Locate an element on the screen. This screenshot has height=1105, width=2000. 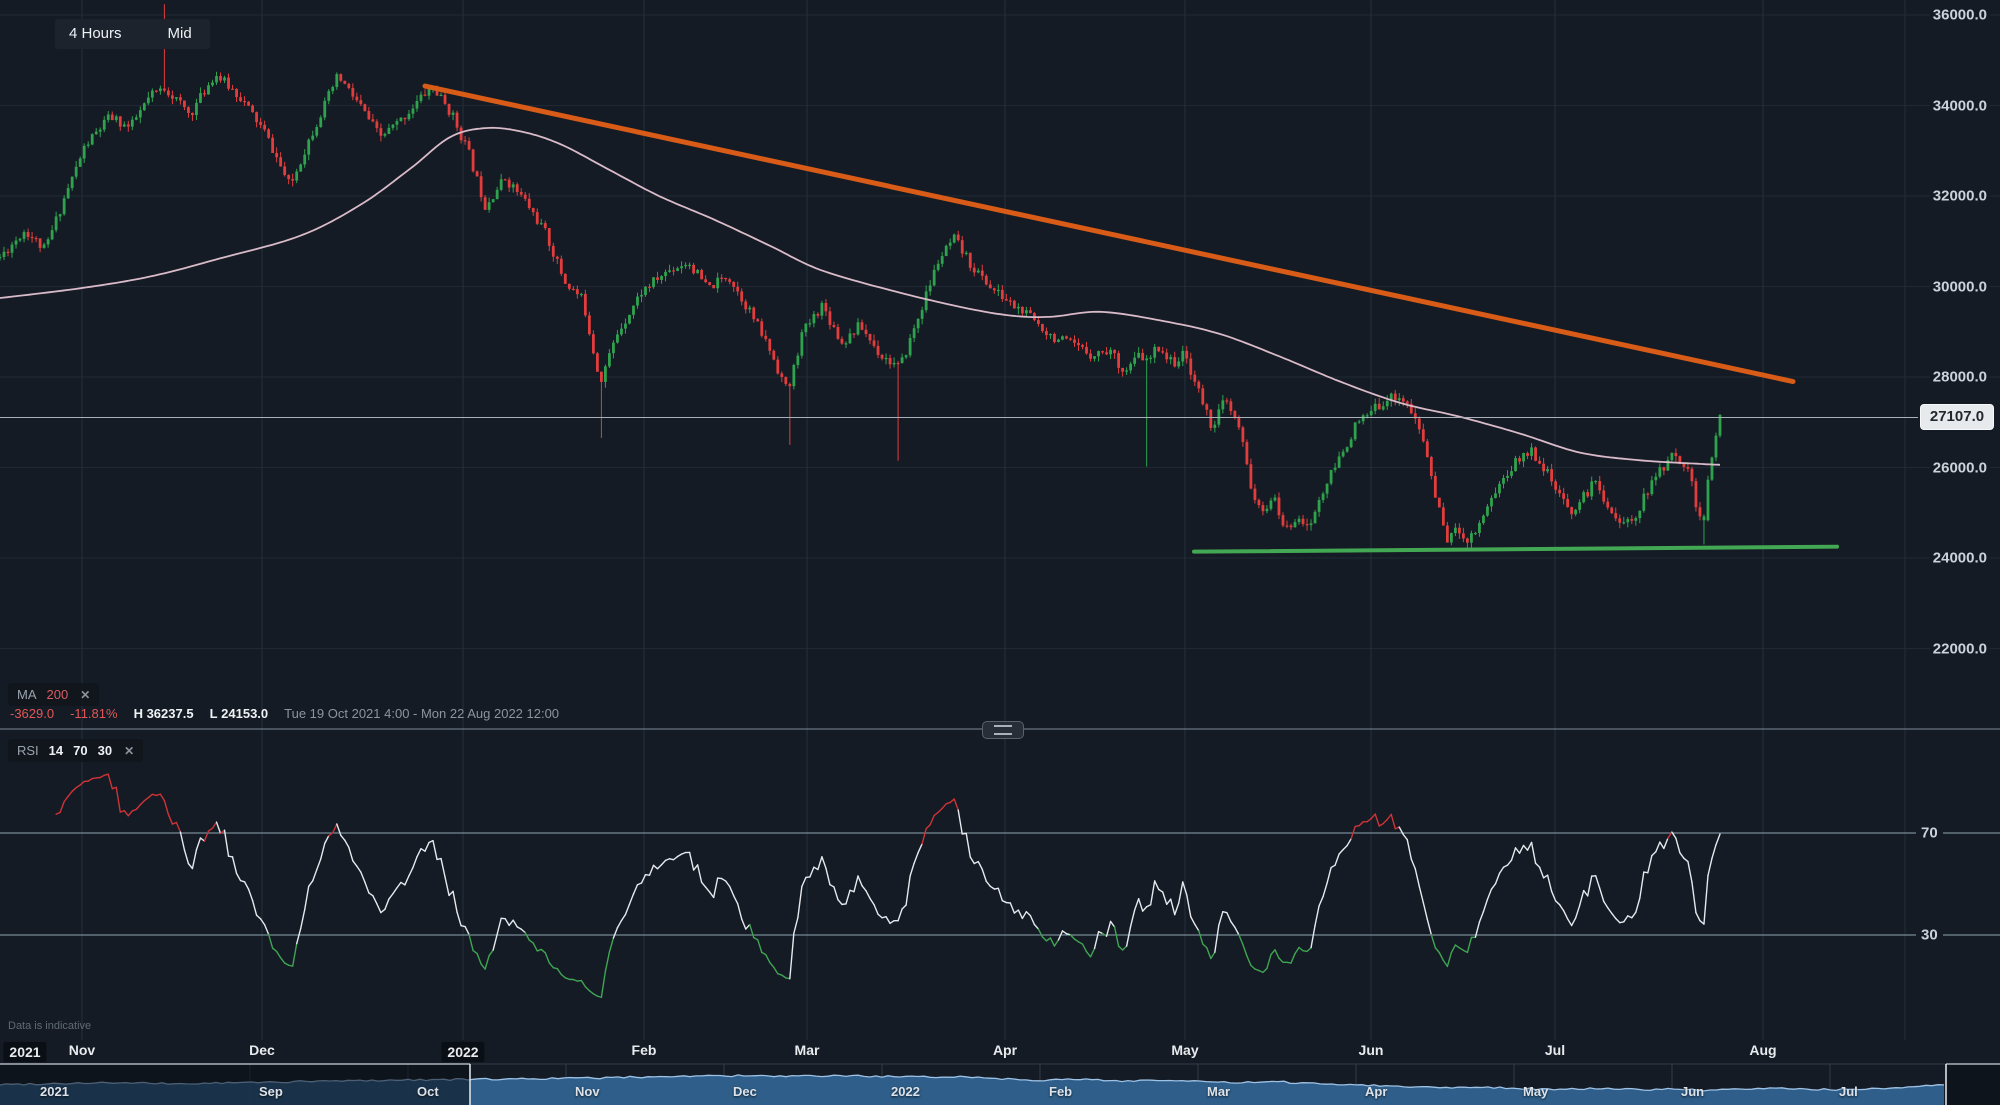
time-axis-label-2022: 2022 is located at coordinates (463, 1052).